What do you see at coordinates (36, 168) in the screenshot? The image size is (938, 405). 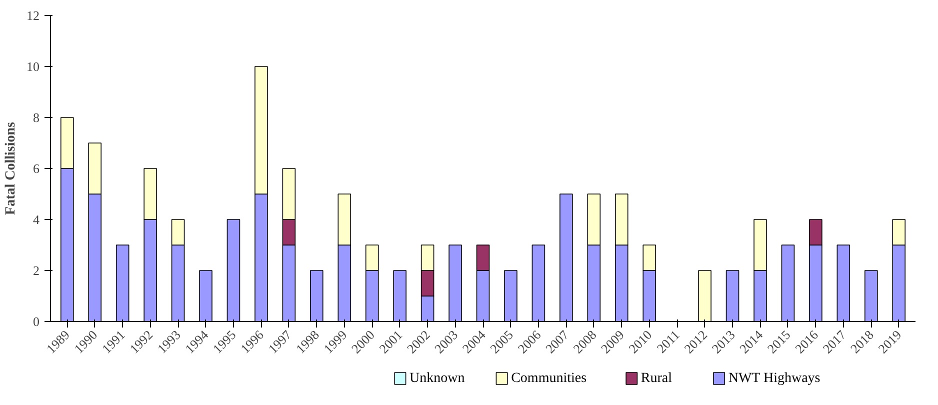 I see `y-tick-label: 6` at bounding box center [36, 168].